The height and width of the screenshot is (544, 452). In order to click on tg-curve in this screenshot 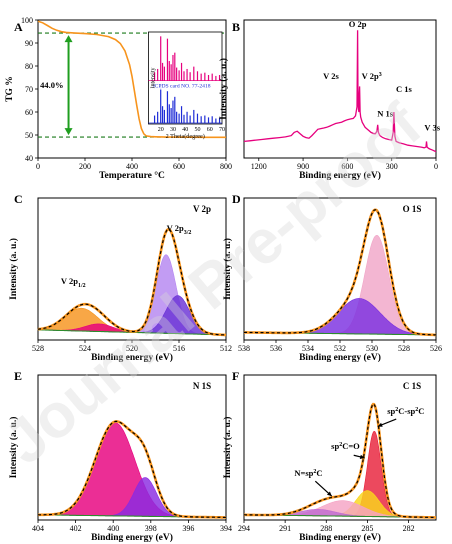, I will do `click(131, 79)`.